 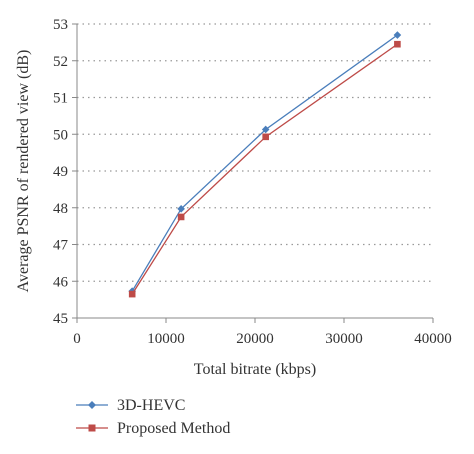 What do you see at coordinates (92, 405) in the screenshot?
I see `legend-marker-diamond-icon` at bounding box center [92, 405].